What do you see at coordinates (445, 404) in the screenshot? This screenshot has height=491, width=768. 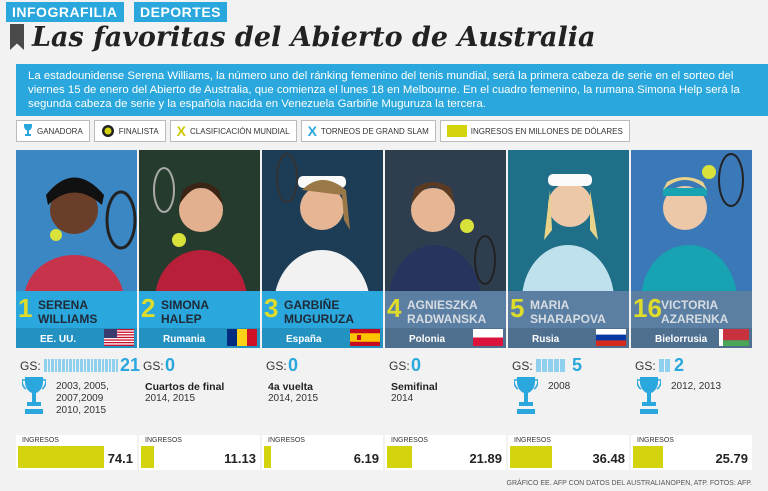 I see `results-box: Semifinal 2014` at bounding box center [445, 404].